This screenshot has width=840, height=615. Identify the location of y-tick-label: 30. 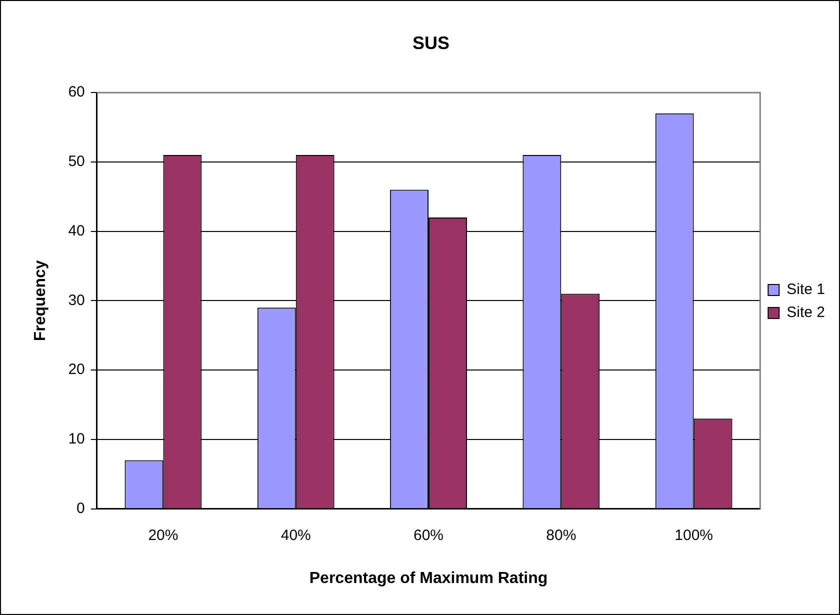
(76, 300).